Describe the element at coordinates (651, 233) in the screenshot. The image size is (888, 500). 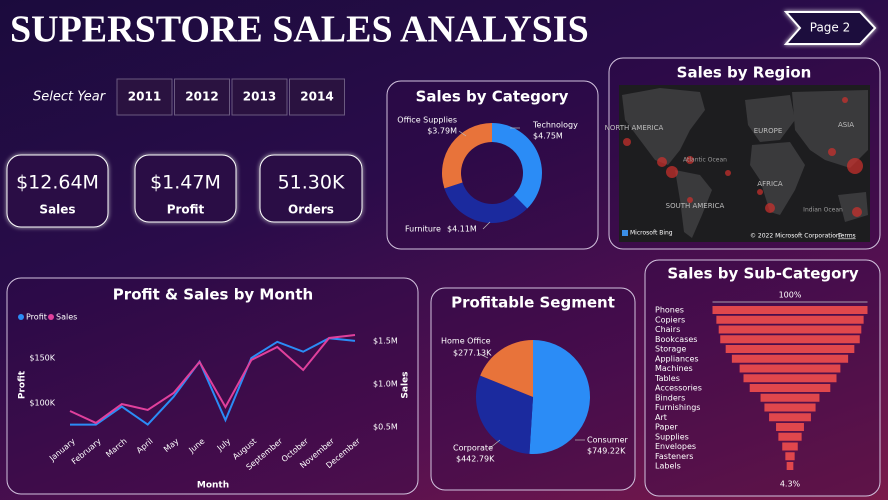
I see `map-provider: Microsoft Bing` at that location.